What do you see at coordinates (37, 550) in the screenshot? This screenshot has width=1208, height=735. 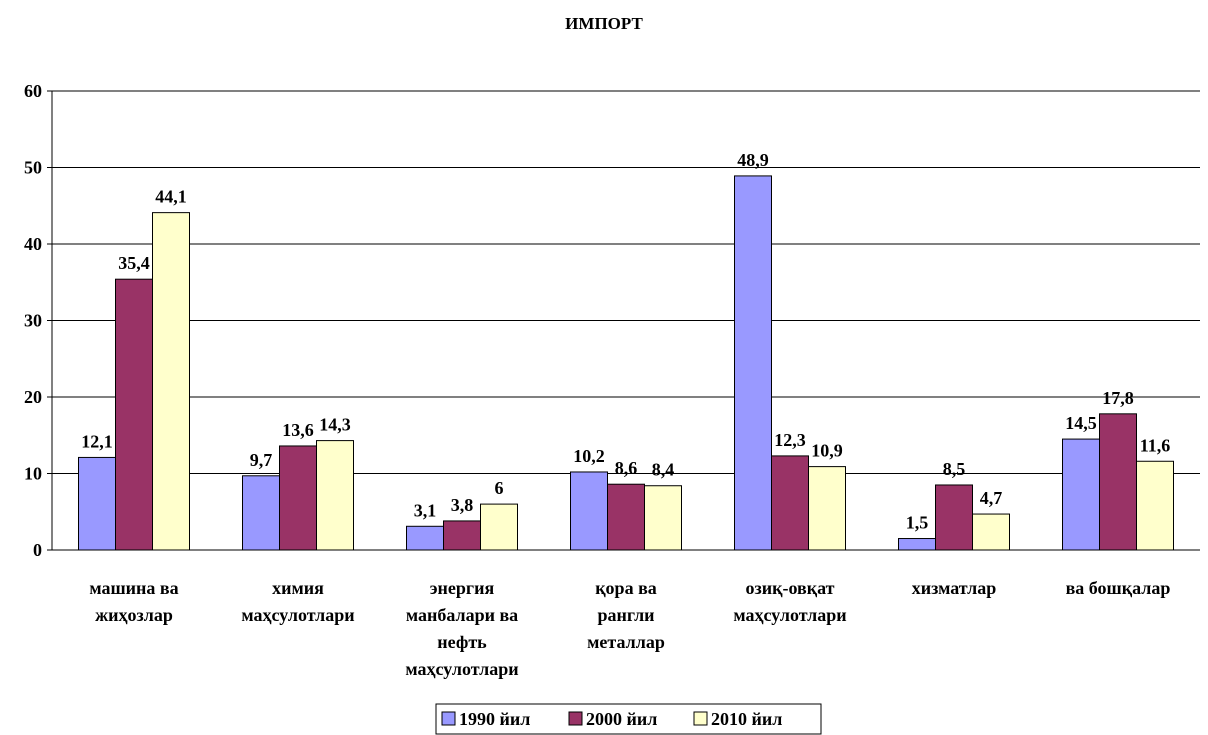 I see `y-tick-label: 0` at bounding box center [37, 550].